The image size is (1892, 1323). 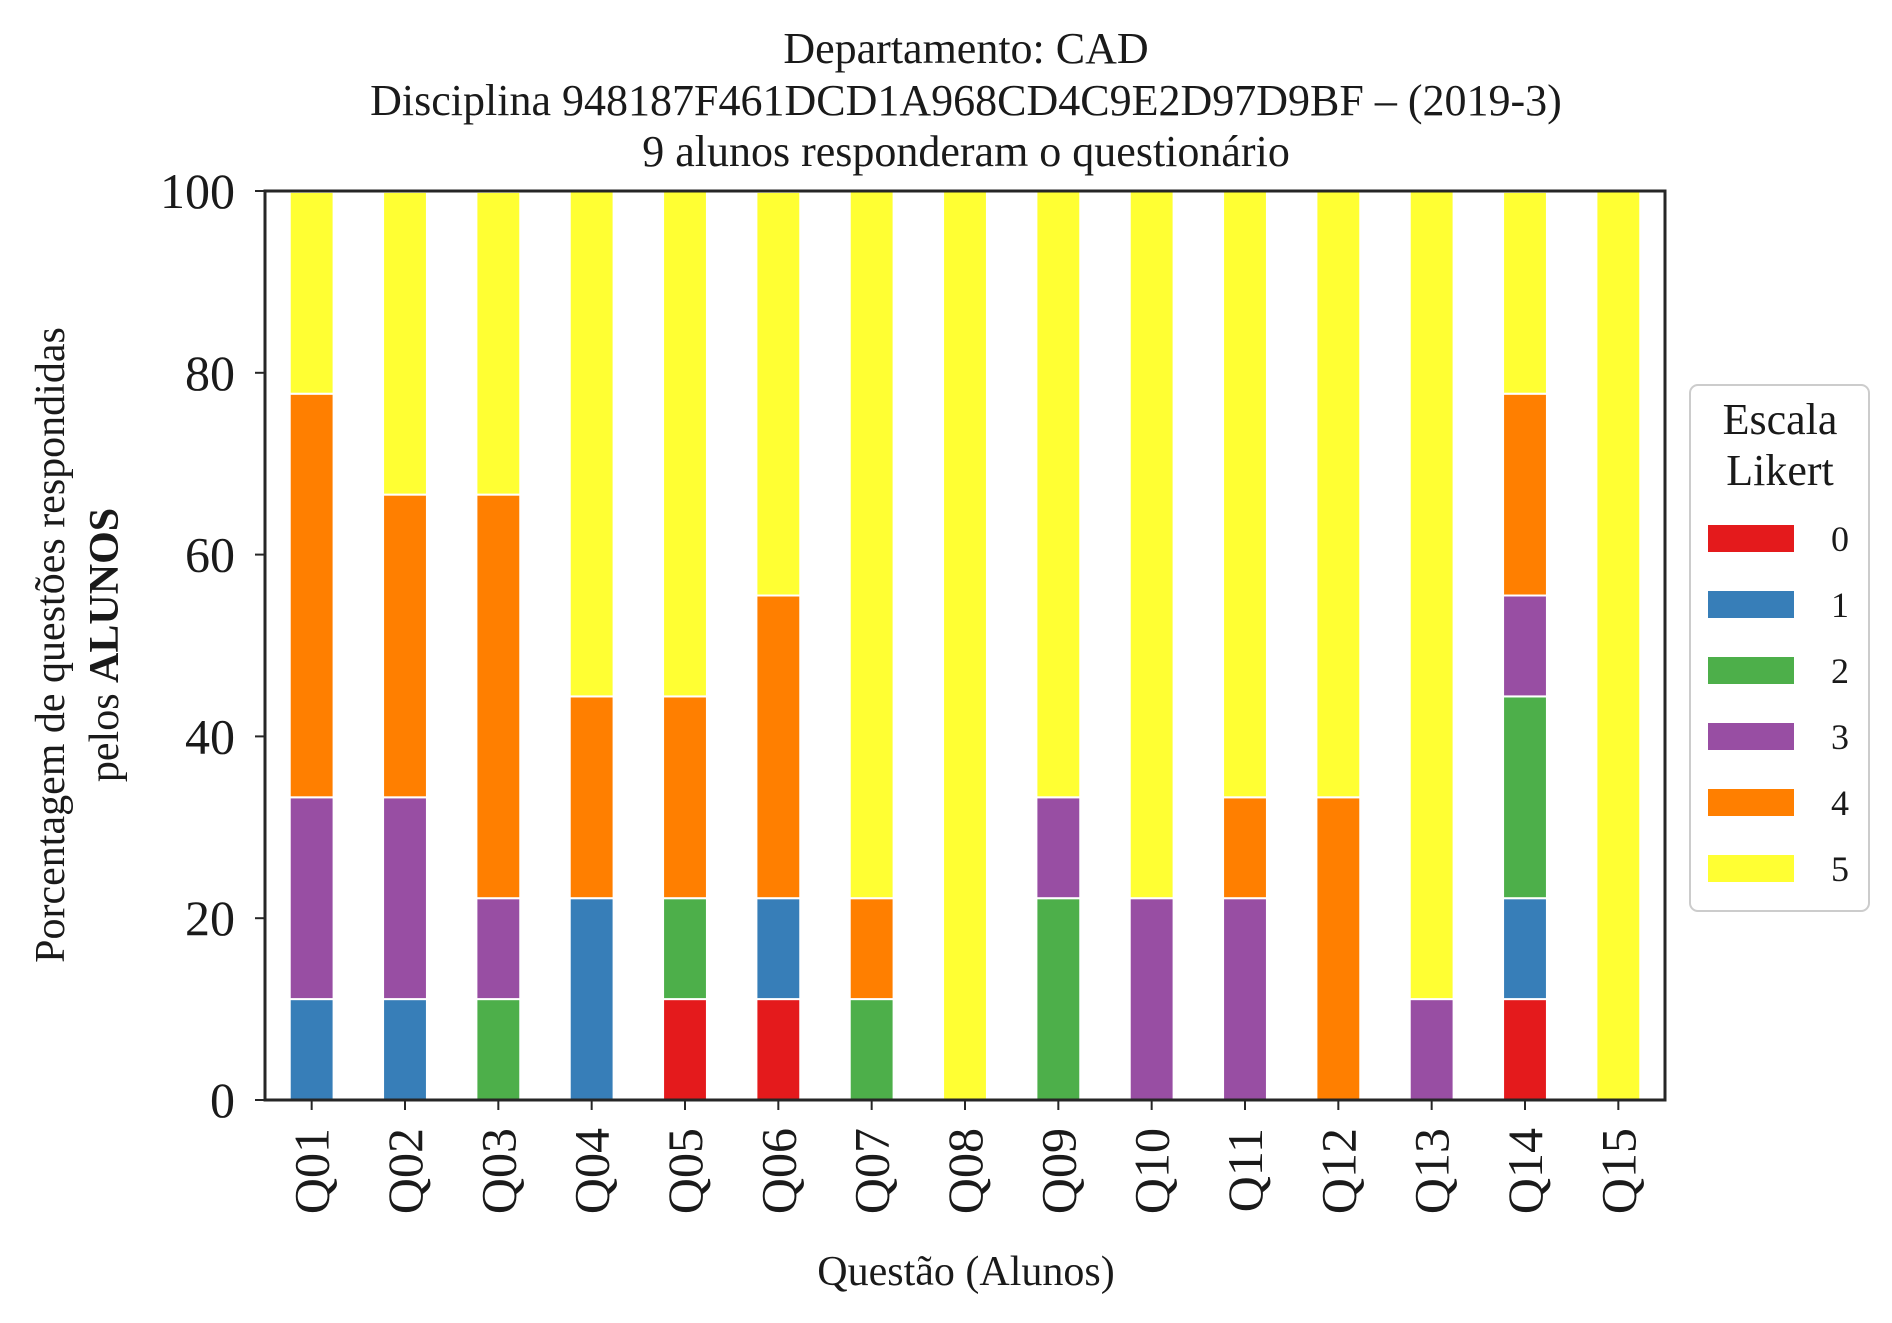 What do you see at coordinates (1432, 1171) in the screenshot?
I see `x-tick-label-Q13: Q13` at bounding box center [1432, 1171].